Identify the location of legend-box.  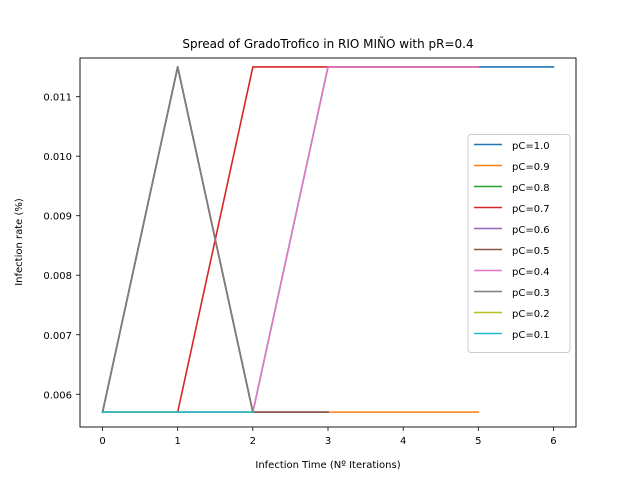
(519, 243).